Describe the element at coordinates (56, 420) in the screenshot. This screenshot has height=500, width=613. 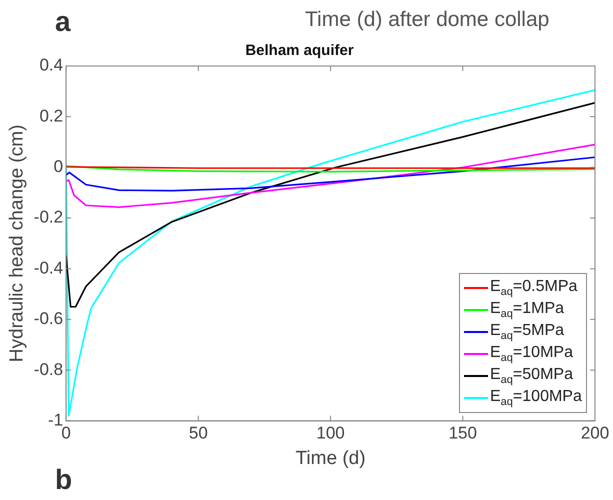
I see `y-tick-label: -1` at that location.